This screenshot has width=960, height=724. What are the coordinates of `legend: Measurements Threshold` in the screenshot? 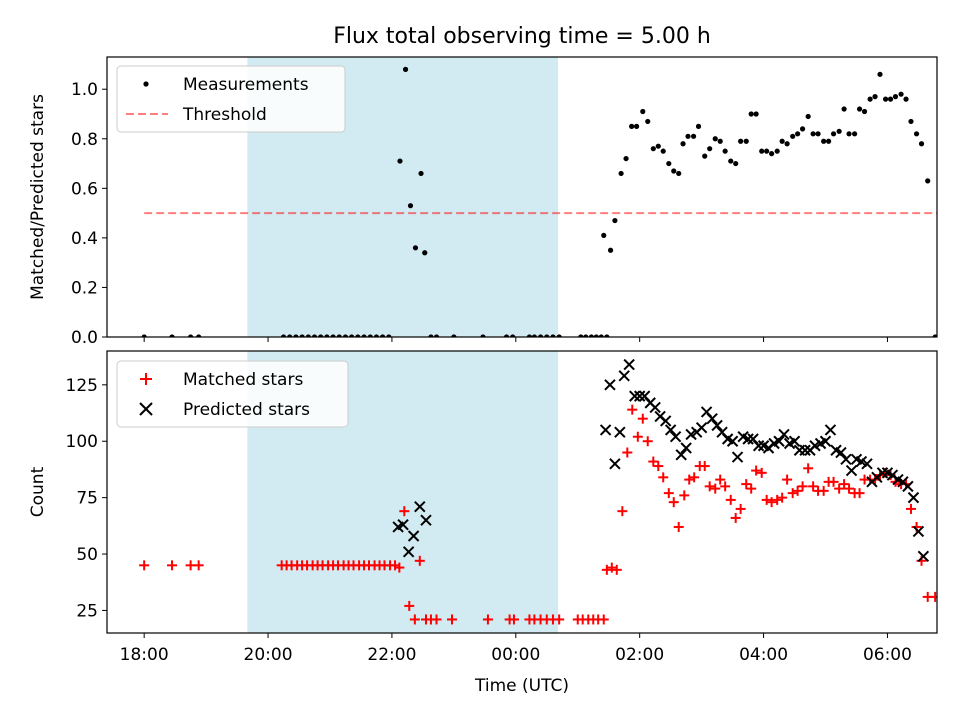 It's located at (231, 99).